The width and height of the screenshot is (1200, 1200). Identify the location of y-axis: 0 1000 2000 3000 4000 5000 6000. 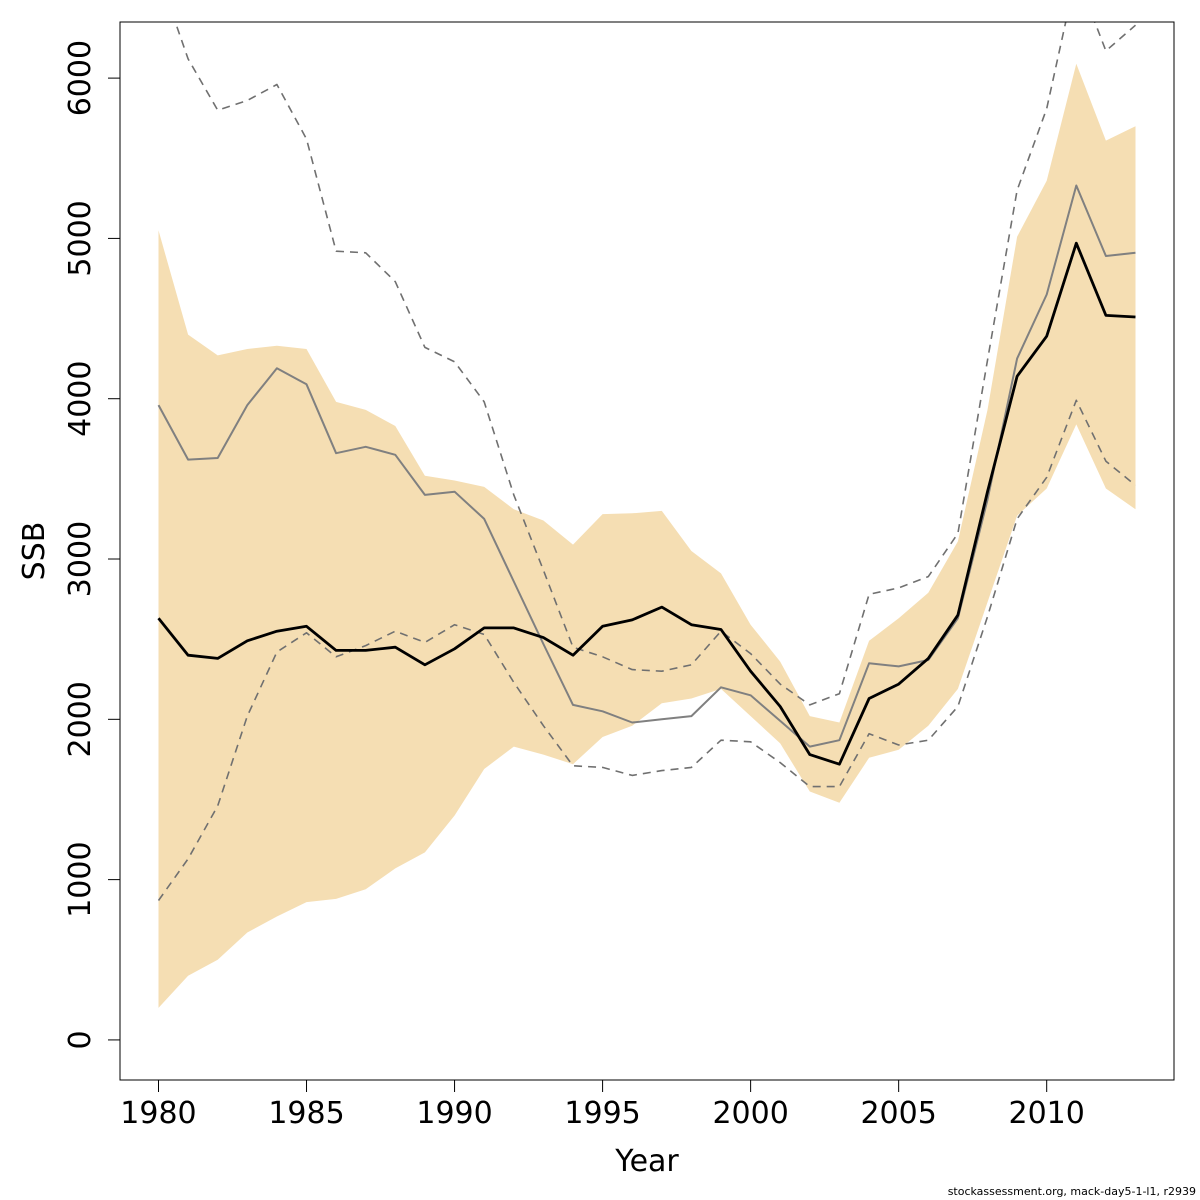
(92, 544).